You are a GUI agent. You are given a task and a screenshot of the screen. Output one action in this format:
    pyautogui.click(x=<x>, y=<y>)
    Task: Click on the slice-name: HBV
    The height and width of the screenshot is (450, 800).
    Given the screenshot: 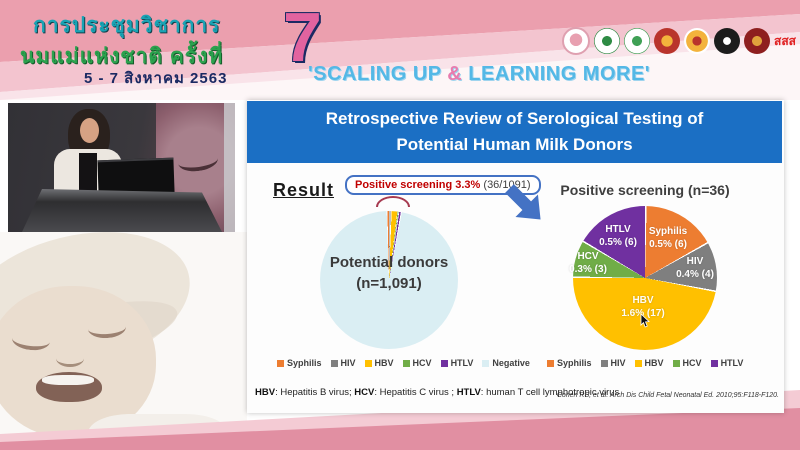 What is the action you would take?
    pyautogui.click(x=643, y=300)
    